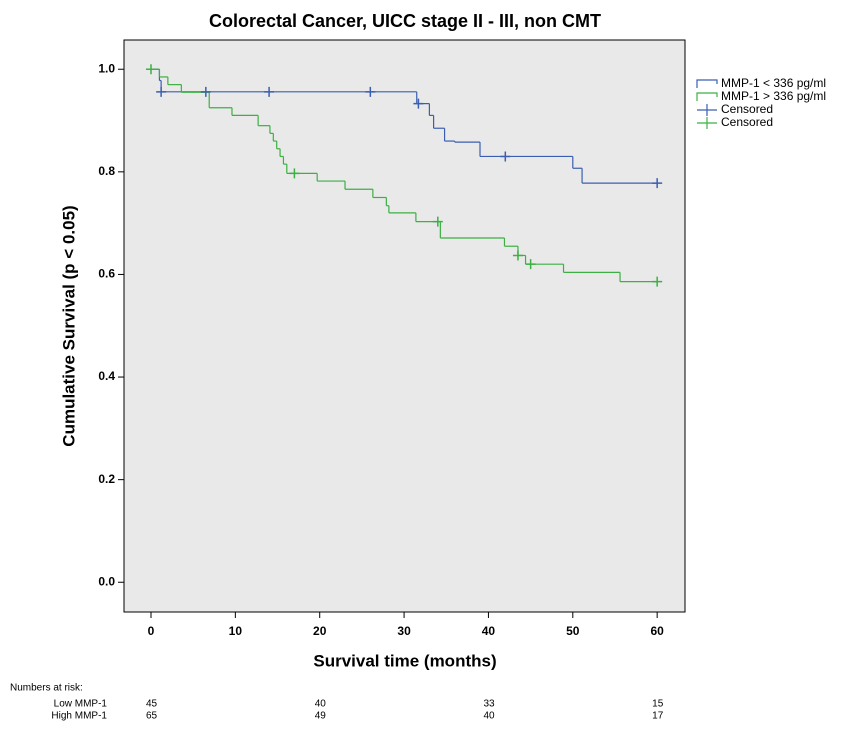 The width and height of the screenshot is (859, 732). I want to click on risk-count: 45, so click(152, 704).